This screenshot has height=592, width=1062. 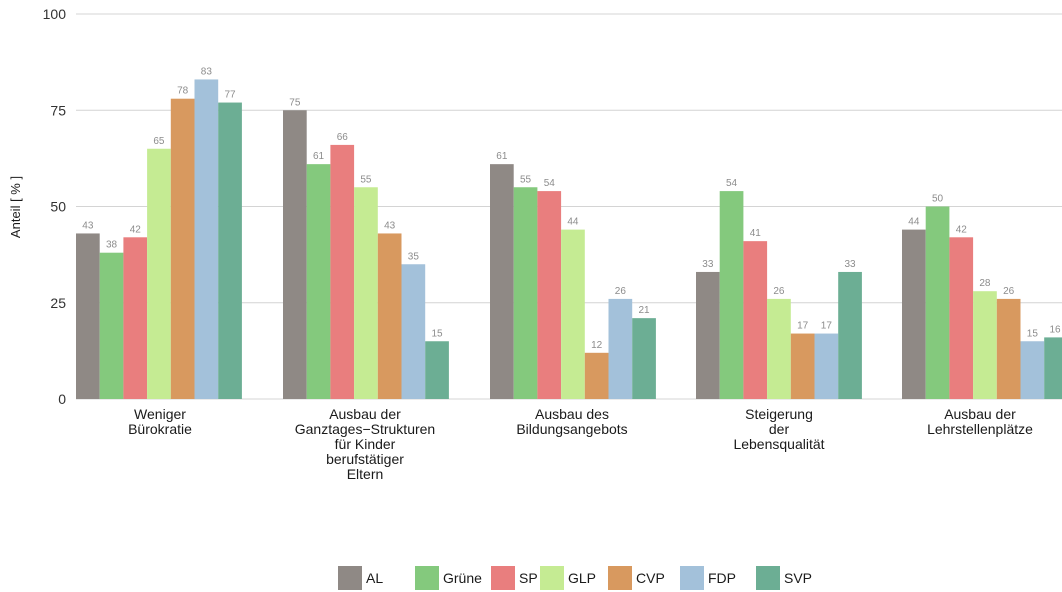 I want to click on legend-label: Grüne, so click(x=462, y=578).